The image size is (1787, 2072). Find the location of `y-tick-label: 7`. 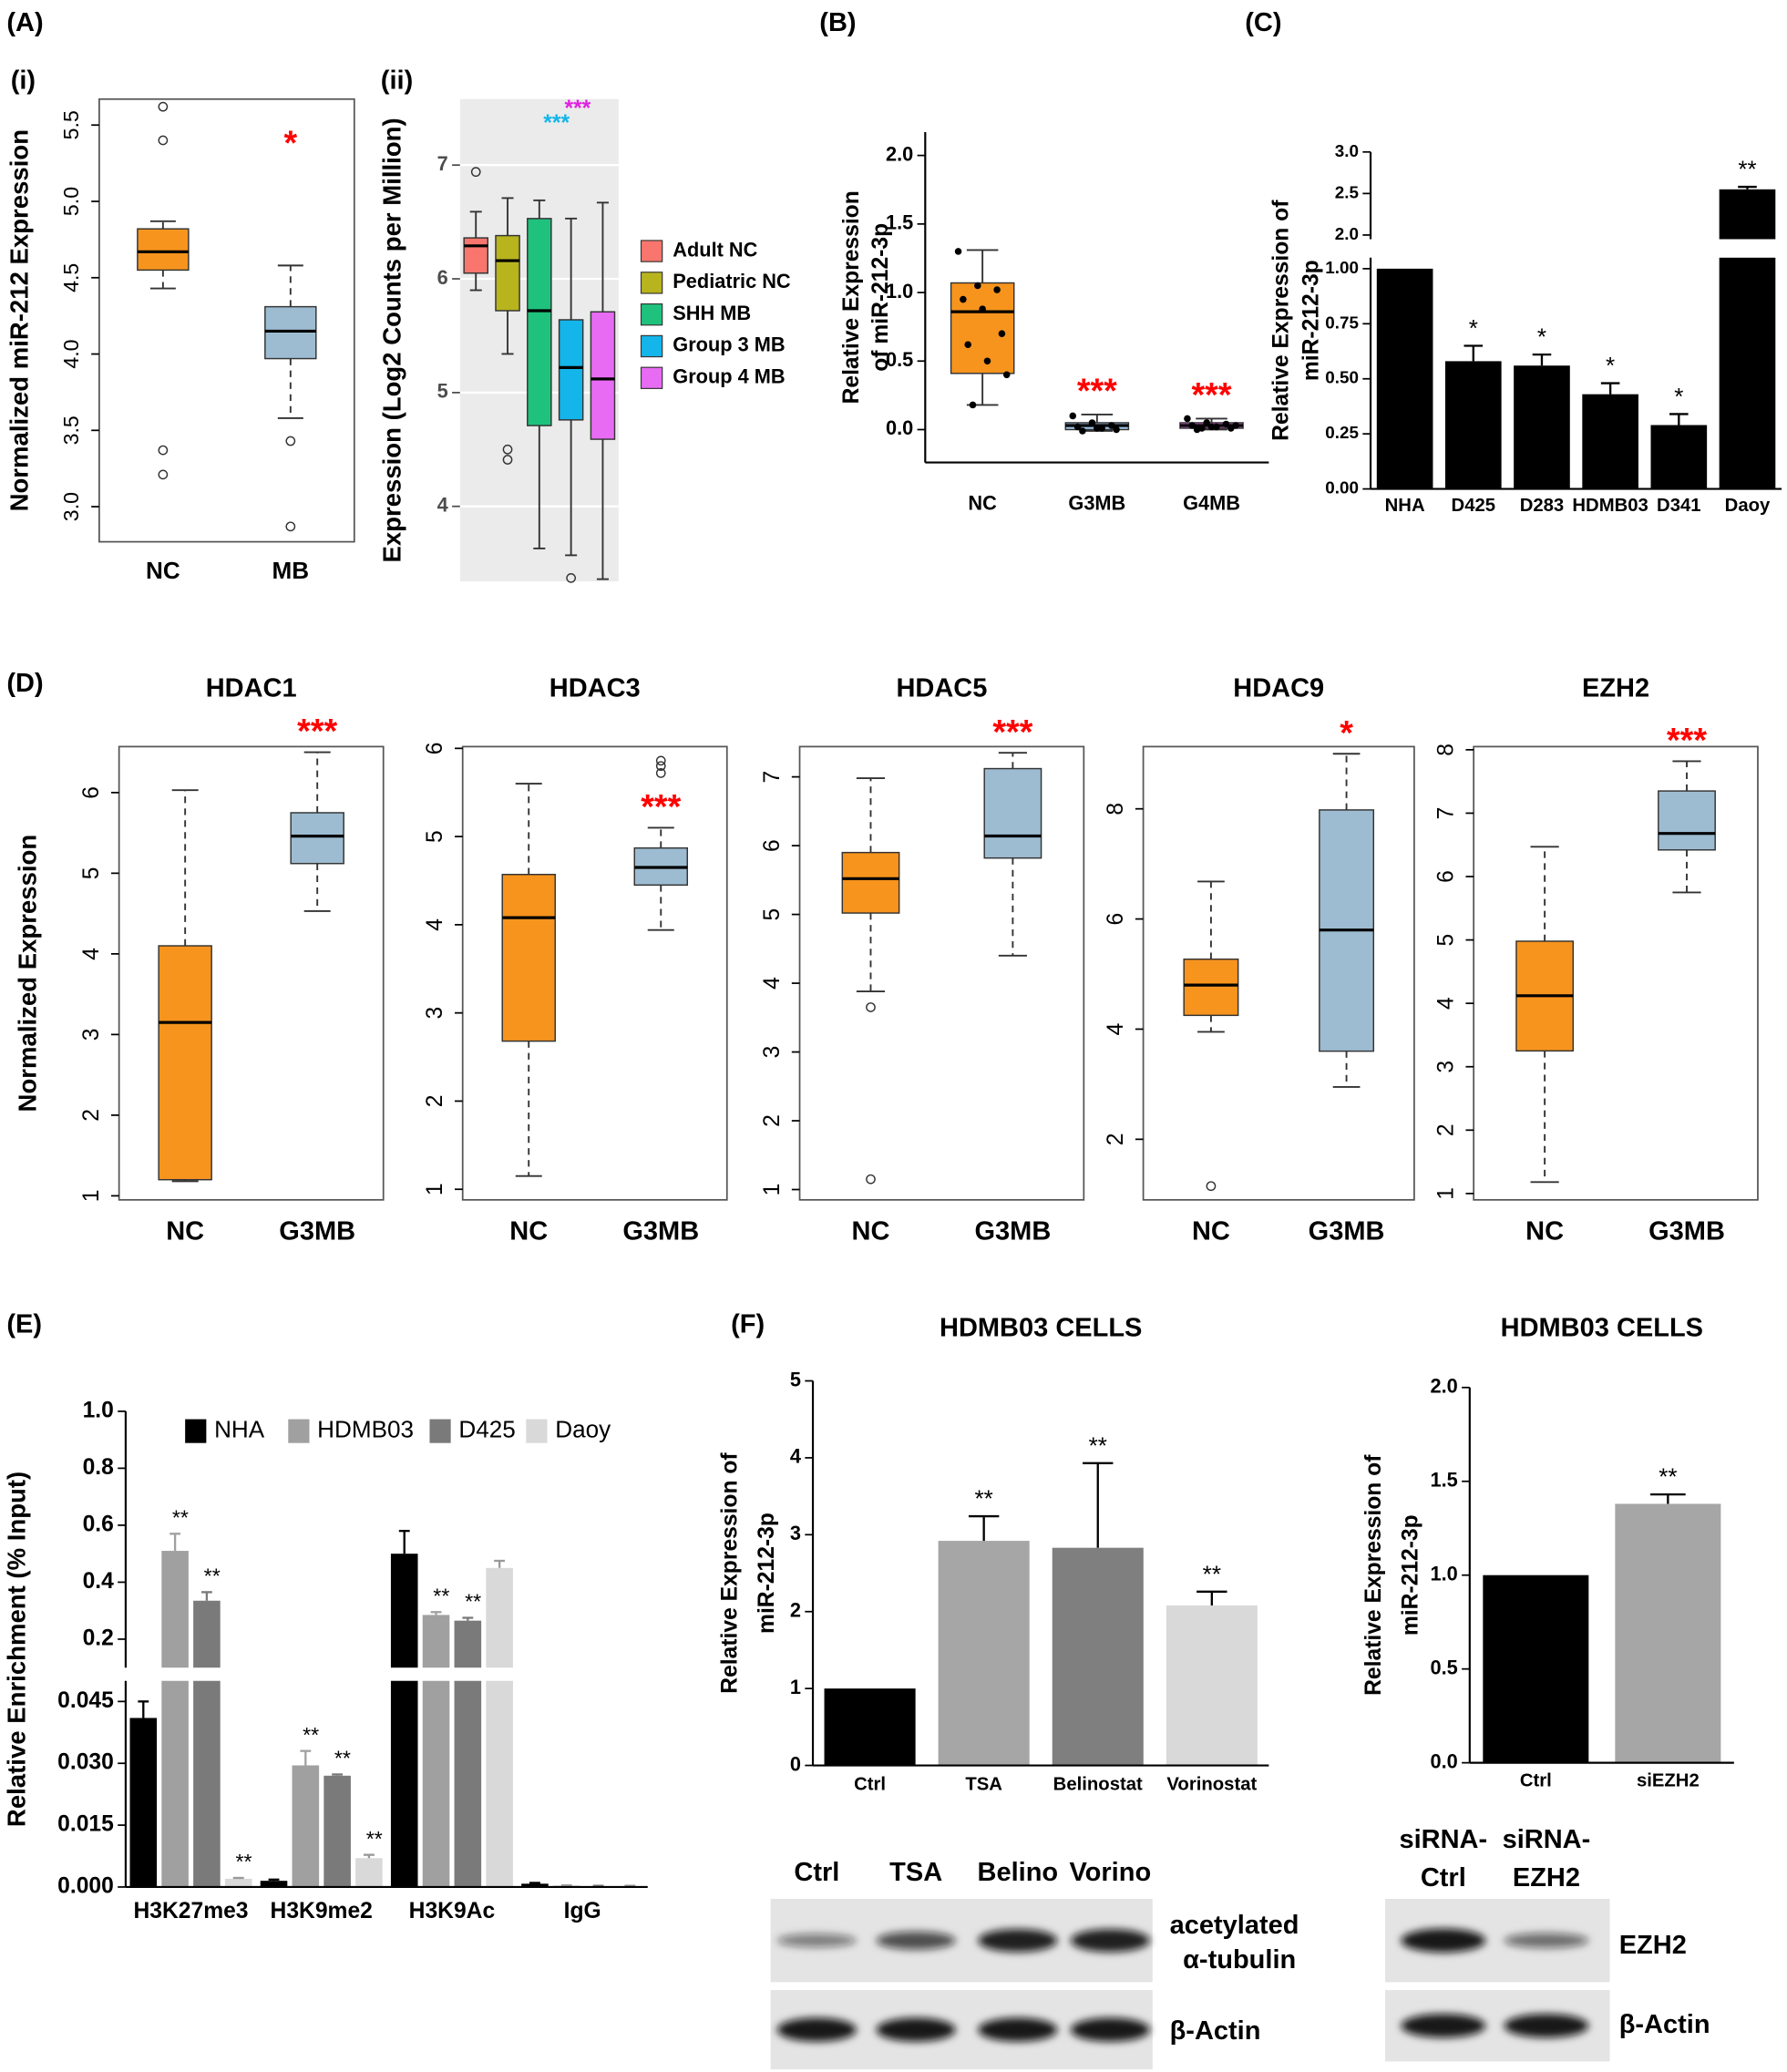

y-tick-label: 7 is located at coordinates (1446, 813).